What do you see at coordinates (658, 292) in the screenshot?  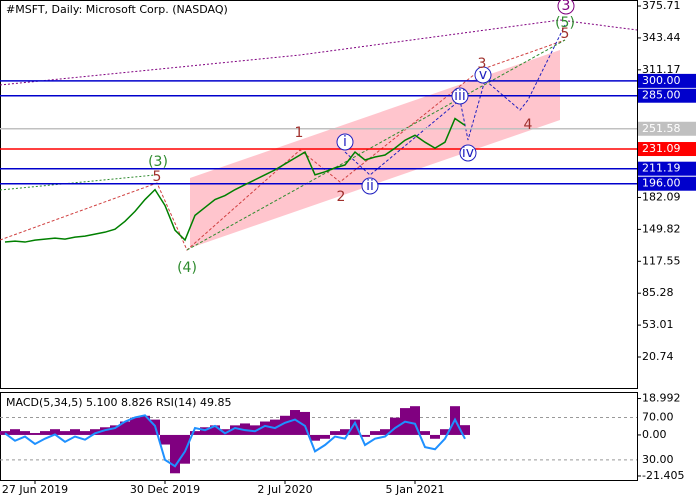 I see `y-tick-label: 85.28` at bounding box center [658, 292].